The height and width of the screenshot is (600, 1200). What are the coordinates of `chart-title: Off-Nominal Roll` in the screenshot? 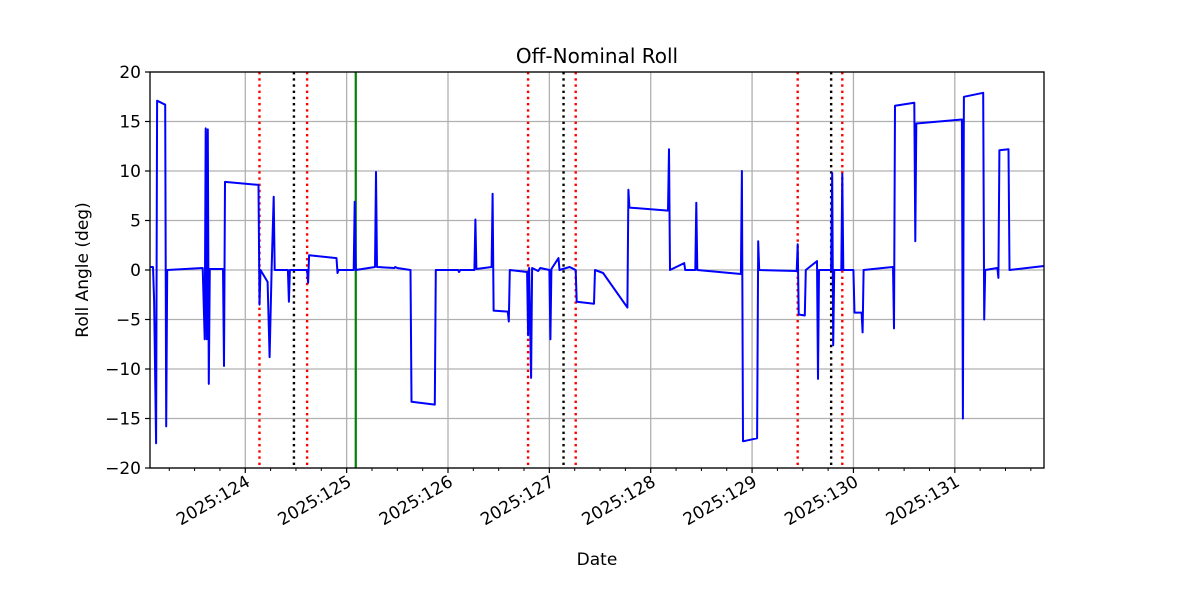 It's located at (597, 56).